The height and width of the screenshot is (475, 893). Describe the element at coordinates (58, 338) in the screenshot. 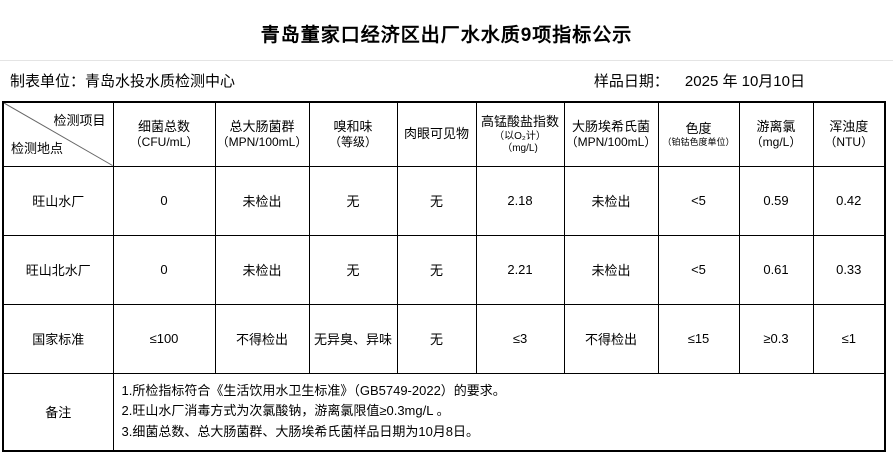

I see `site-name: 国家标准` at that location.